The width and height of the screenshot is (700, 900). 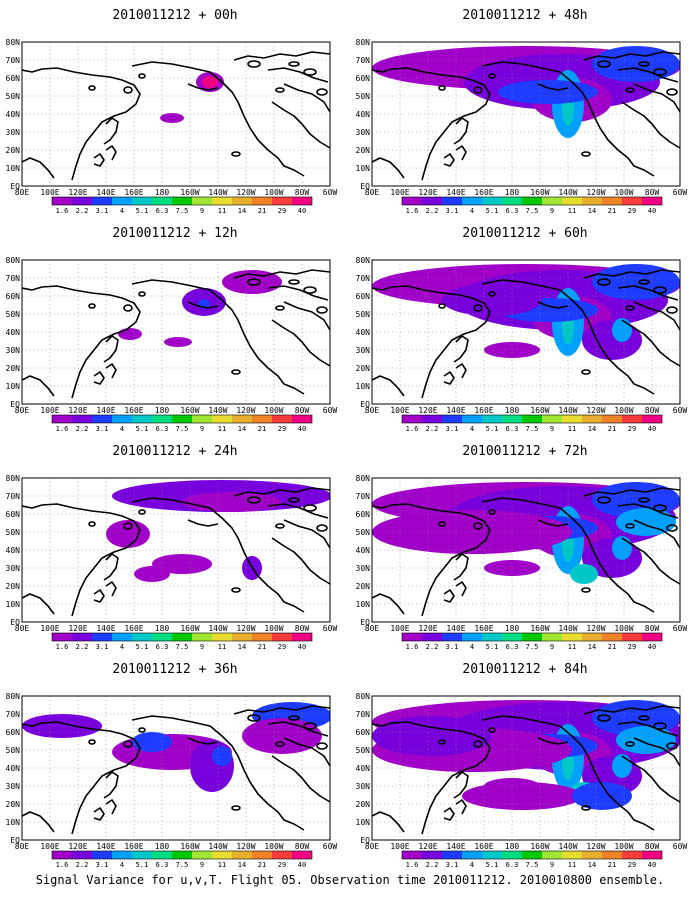 I want to click on lon-tick-label: 100W, so click(x=623, y=192).